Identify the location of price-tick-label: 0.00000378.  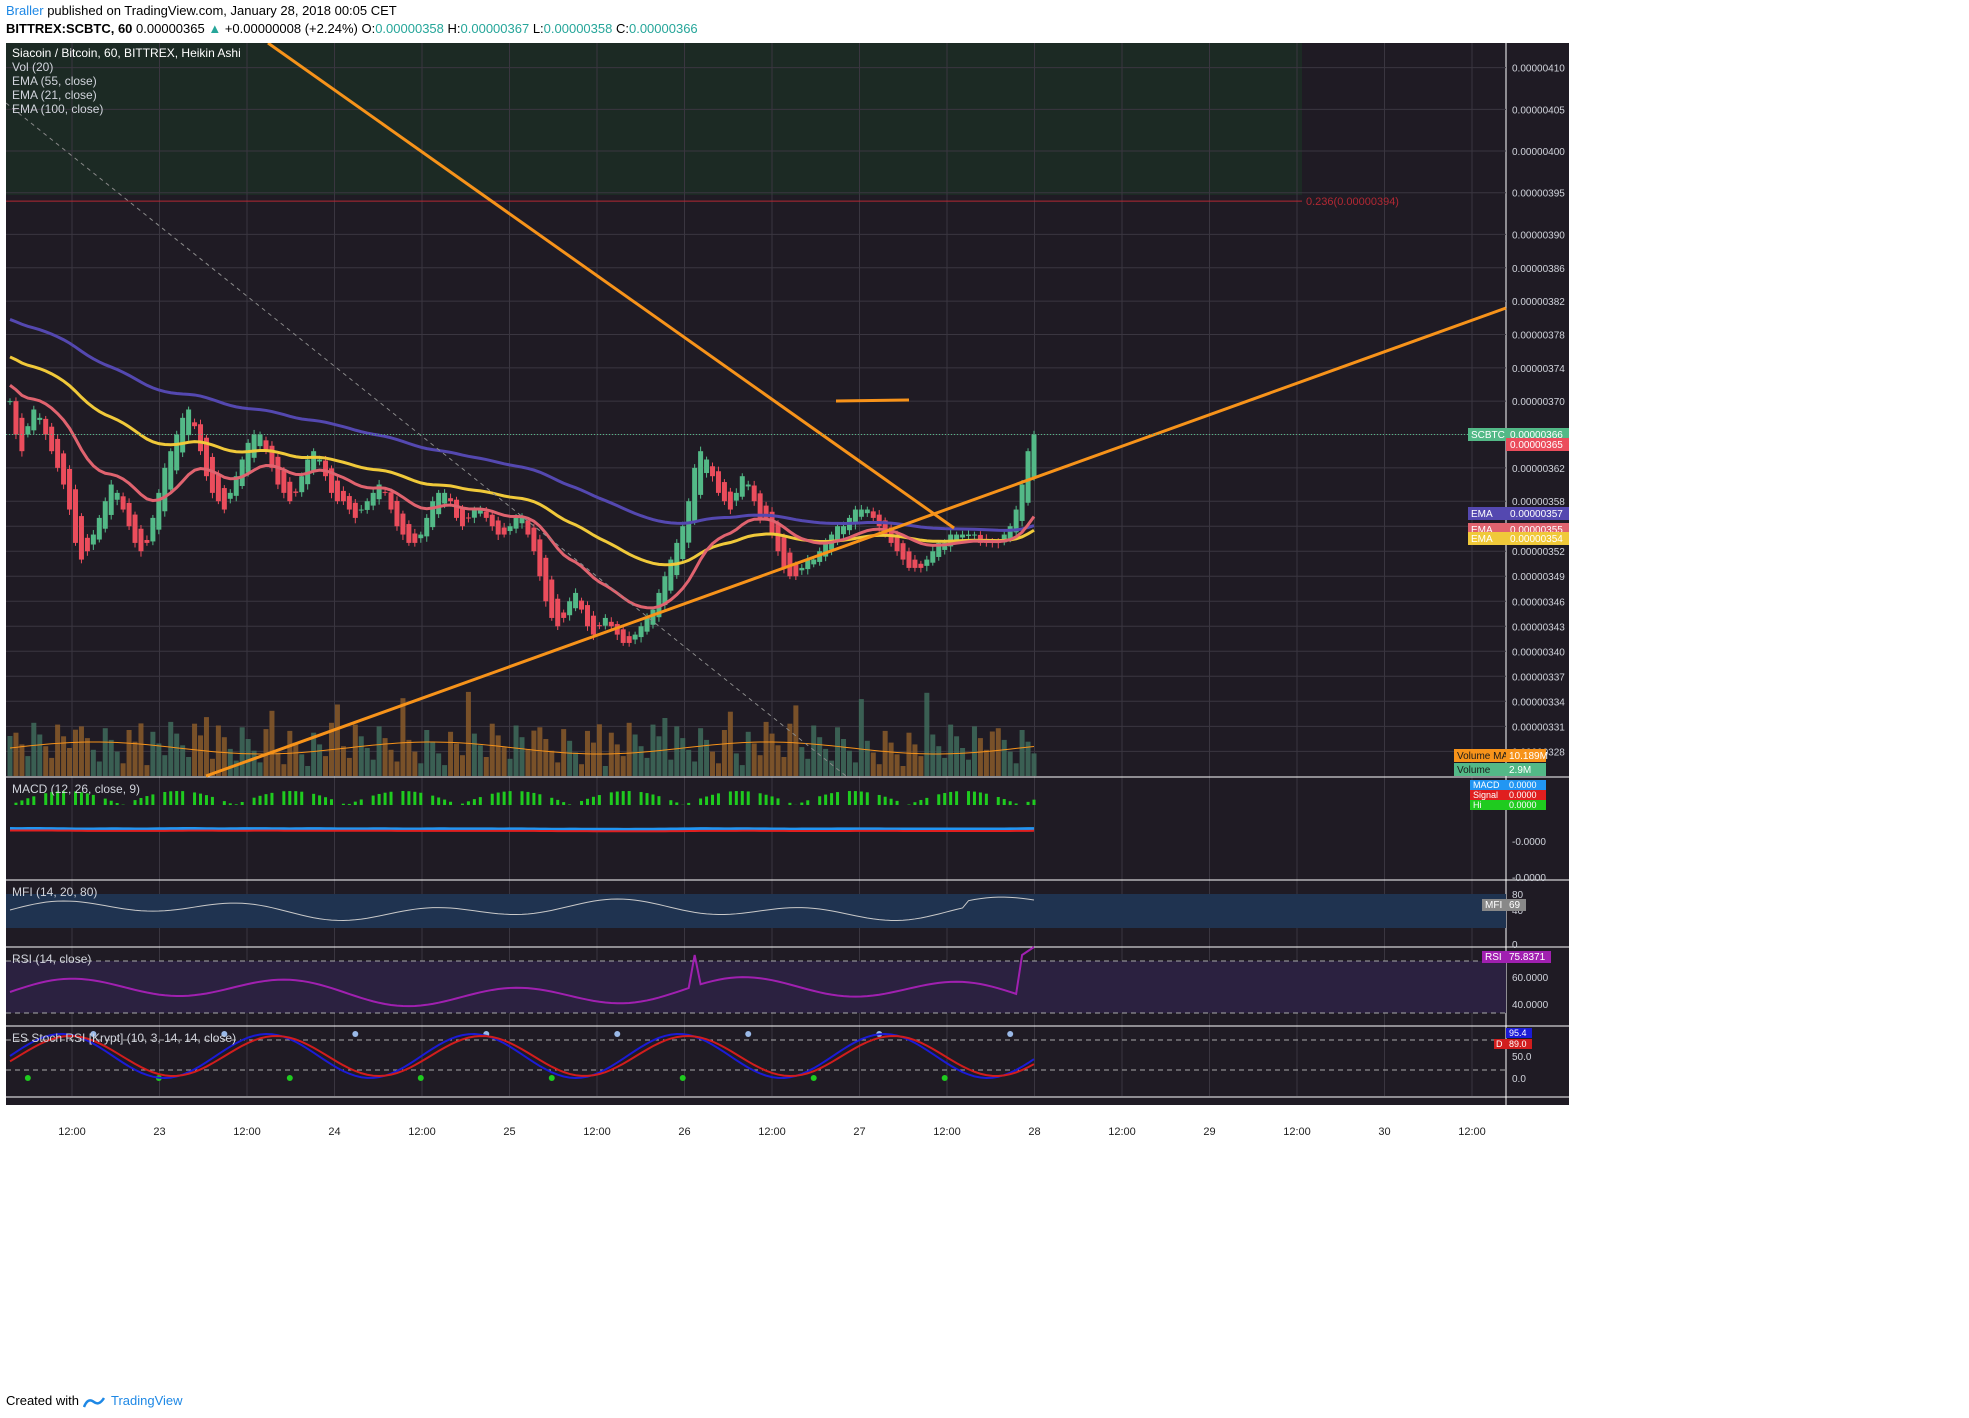
(1538, 335).